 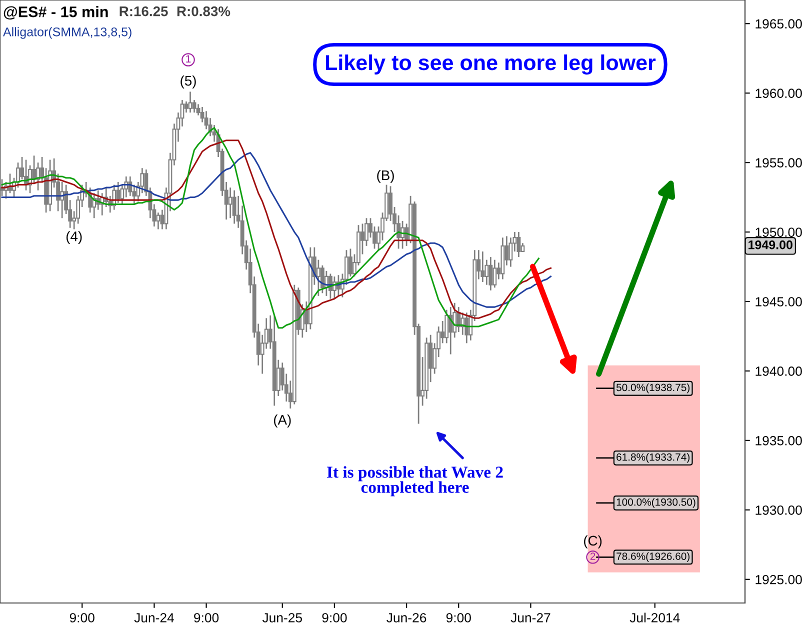 I want to click on annotation: (4), so click(x=74, y=237).